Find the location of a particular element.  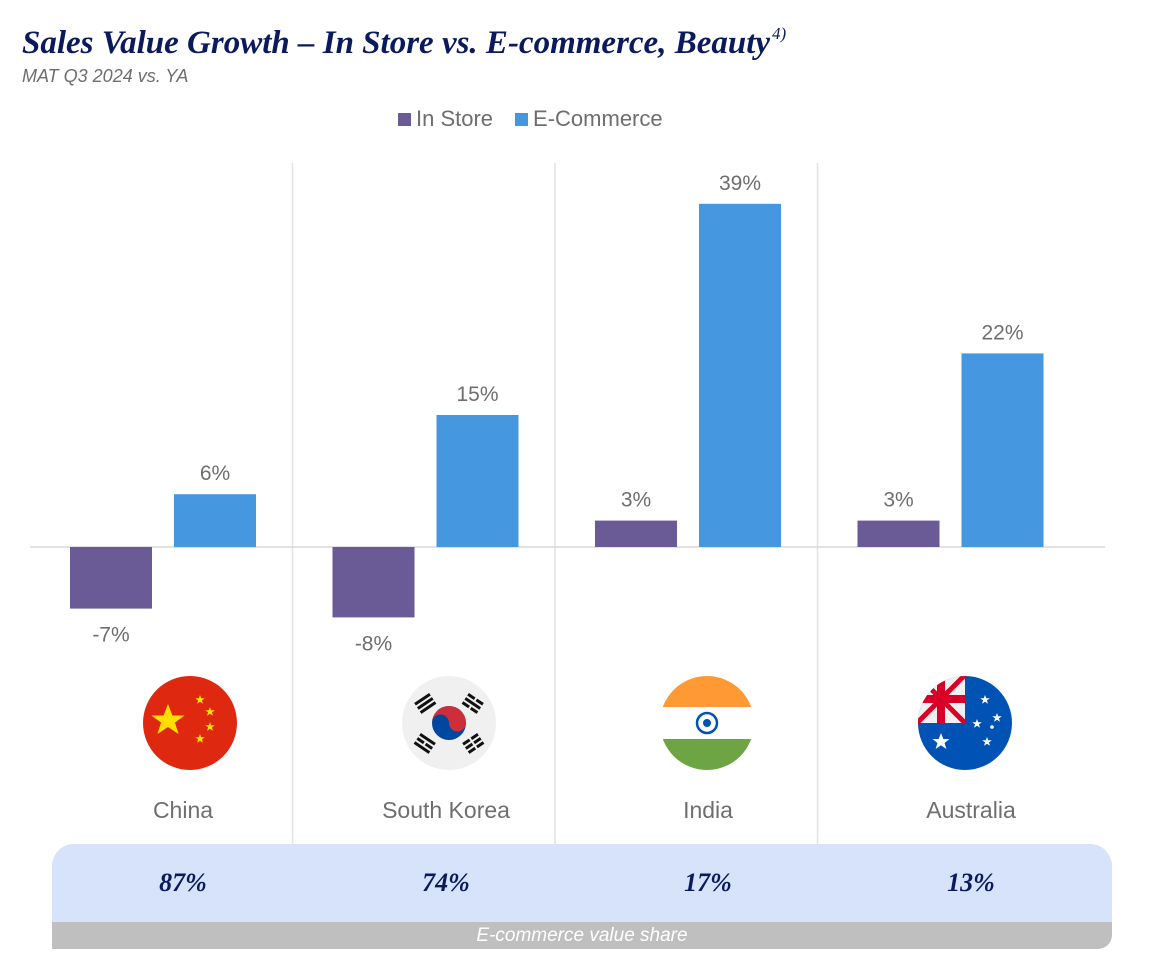

bar-in-store-south-korea is located at coordinates (373, 582).